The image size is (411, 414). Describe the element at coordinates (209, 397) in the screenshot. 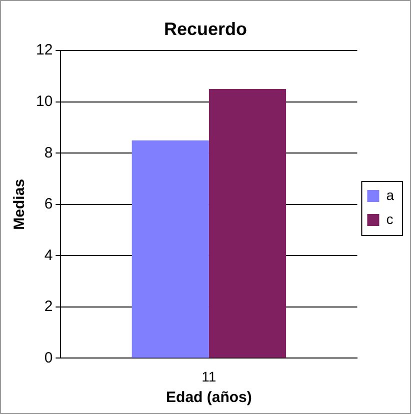

I see `x-axis-title: Edad (años)` at that location.